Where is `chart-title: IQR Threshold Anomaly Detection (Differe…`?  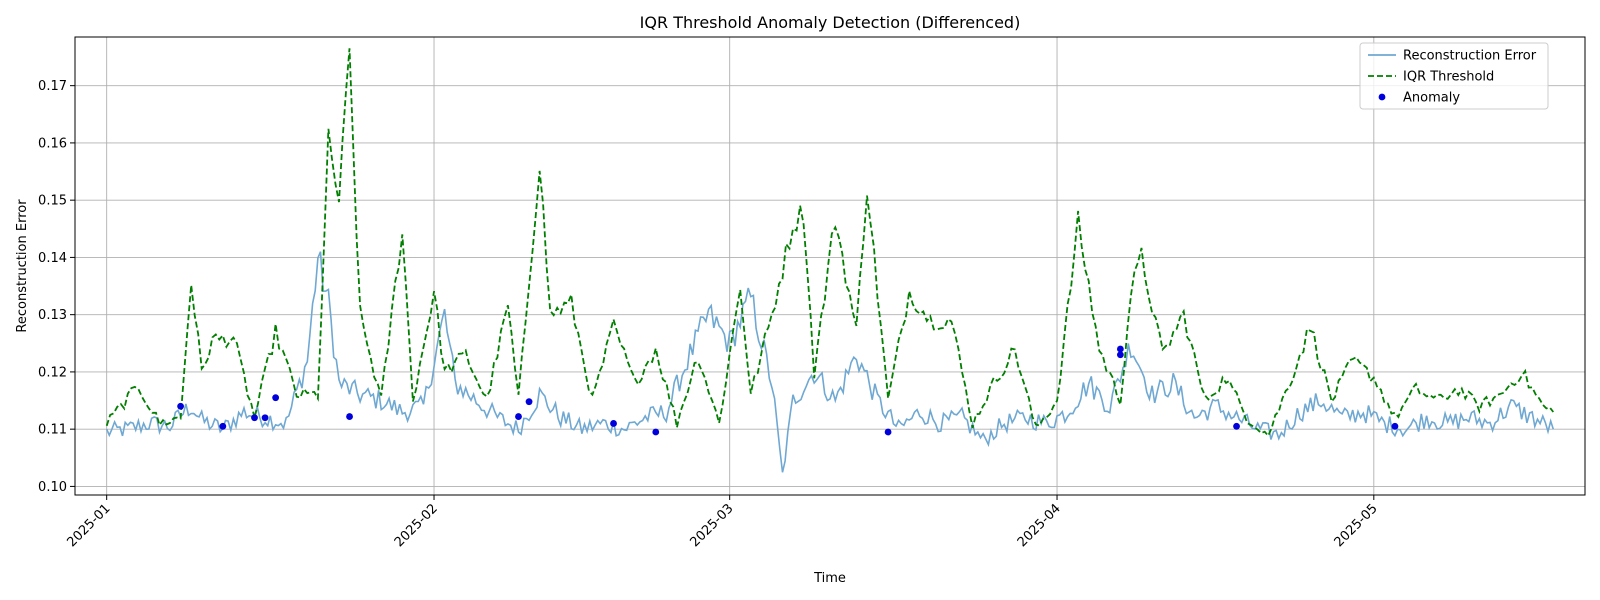
chart-title: IQR Threshold Anomaly Detection (Differe… is located at coordinates (830, 22).